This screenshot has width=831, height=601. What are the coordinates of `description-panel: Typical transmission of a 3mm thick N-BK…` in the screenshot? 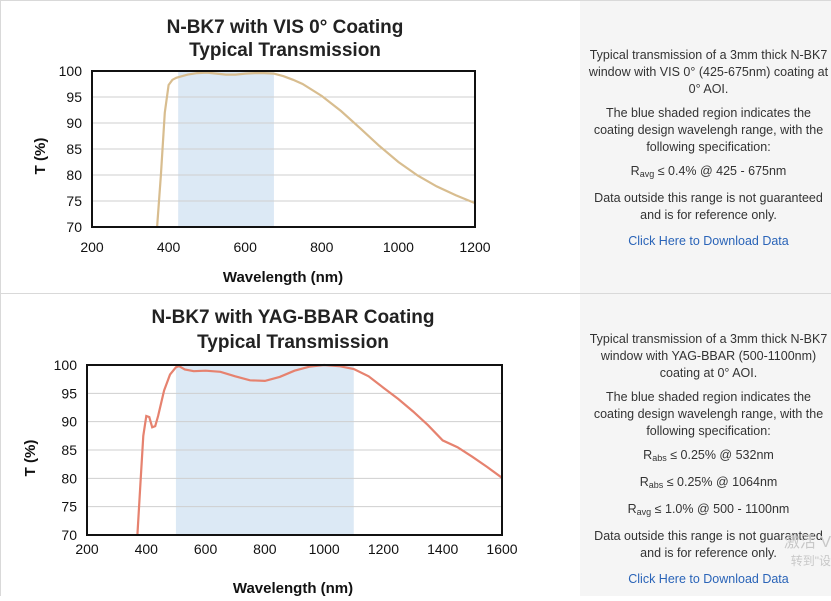 It's located at (705, 147).